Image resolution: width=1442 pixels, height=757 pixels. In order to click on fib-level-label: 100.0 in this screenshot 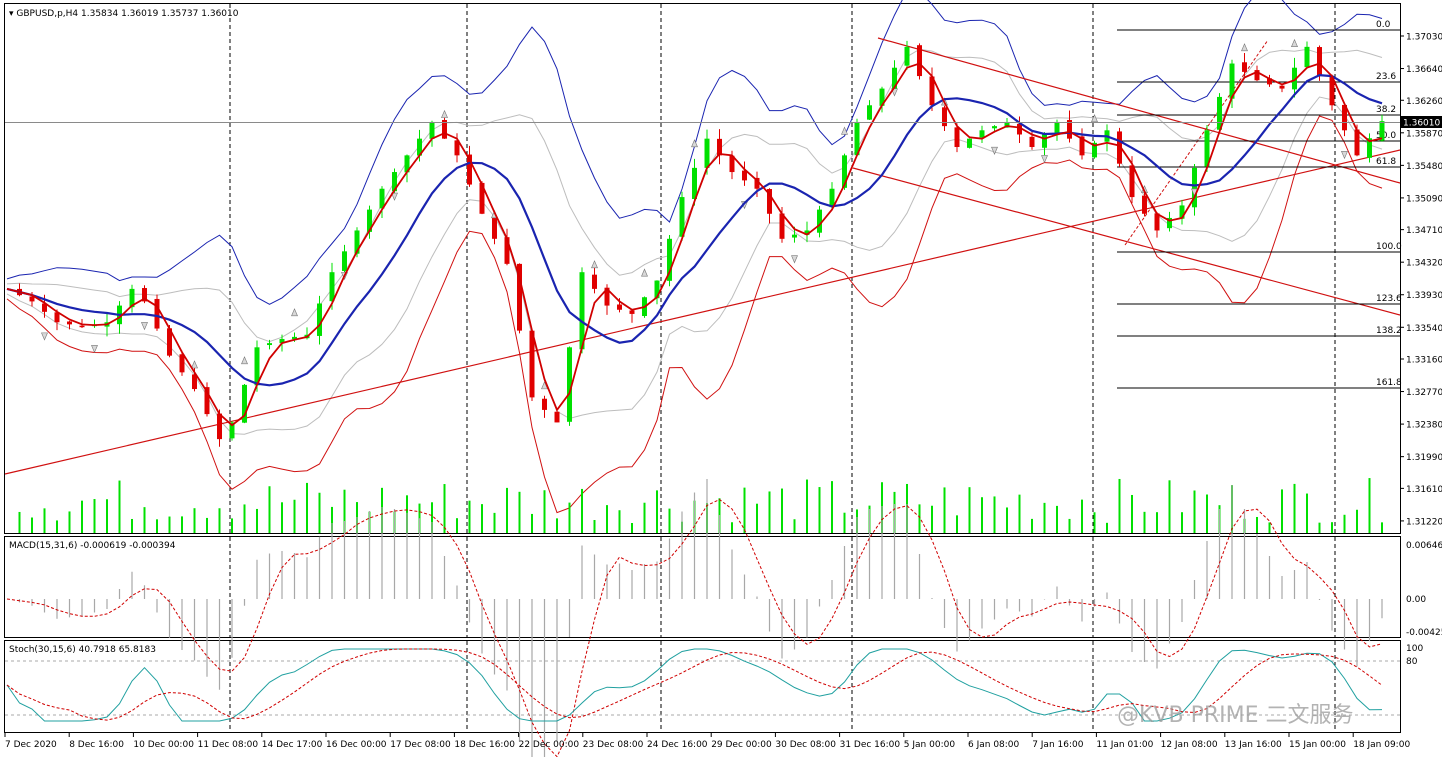, I will do `click(1389, 247)`.